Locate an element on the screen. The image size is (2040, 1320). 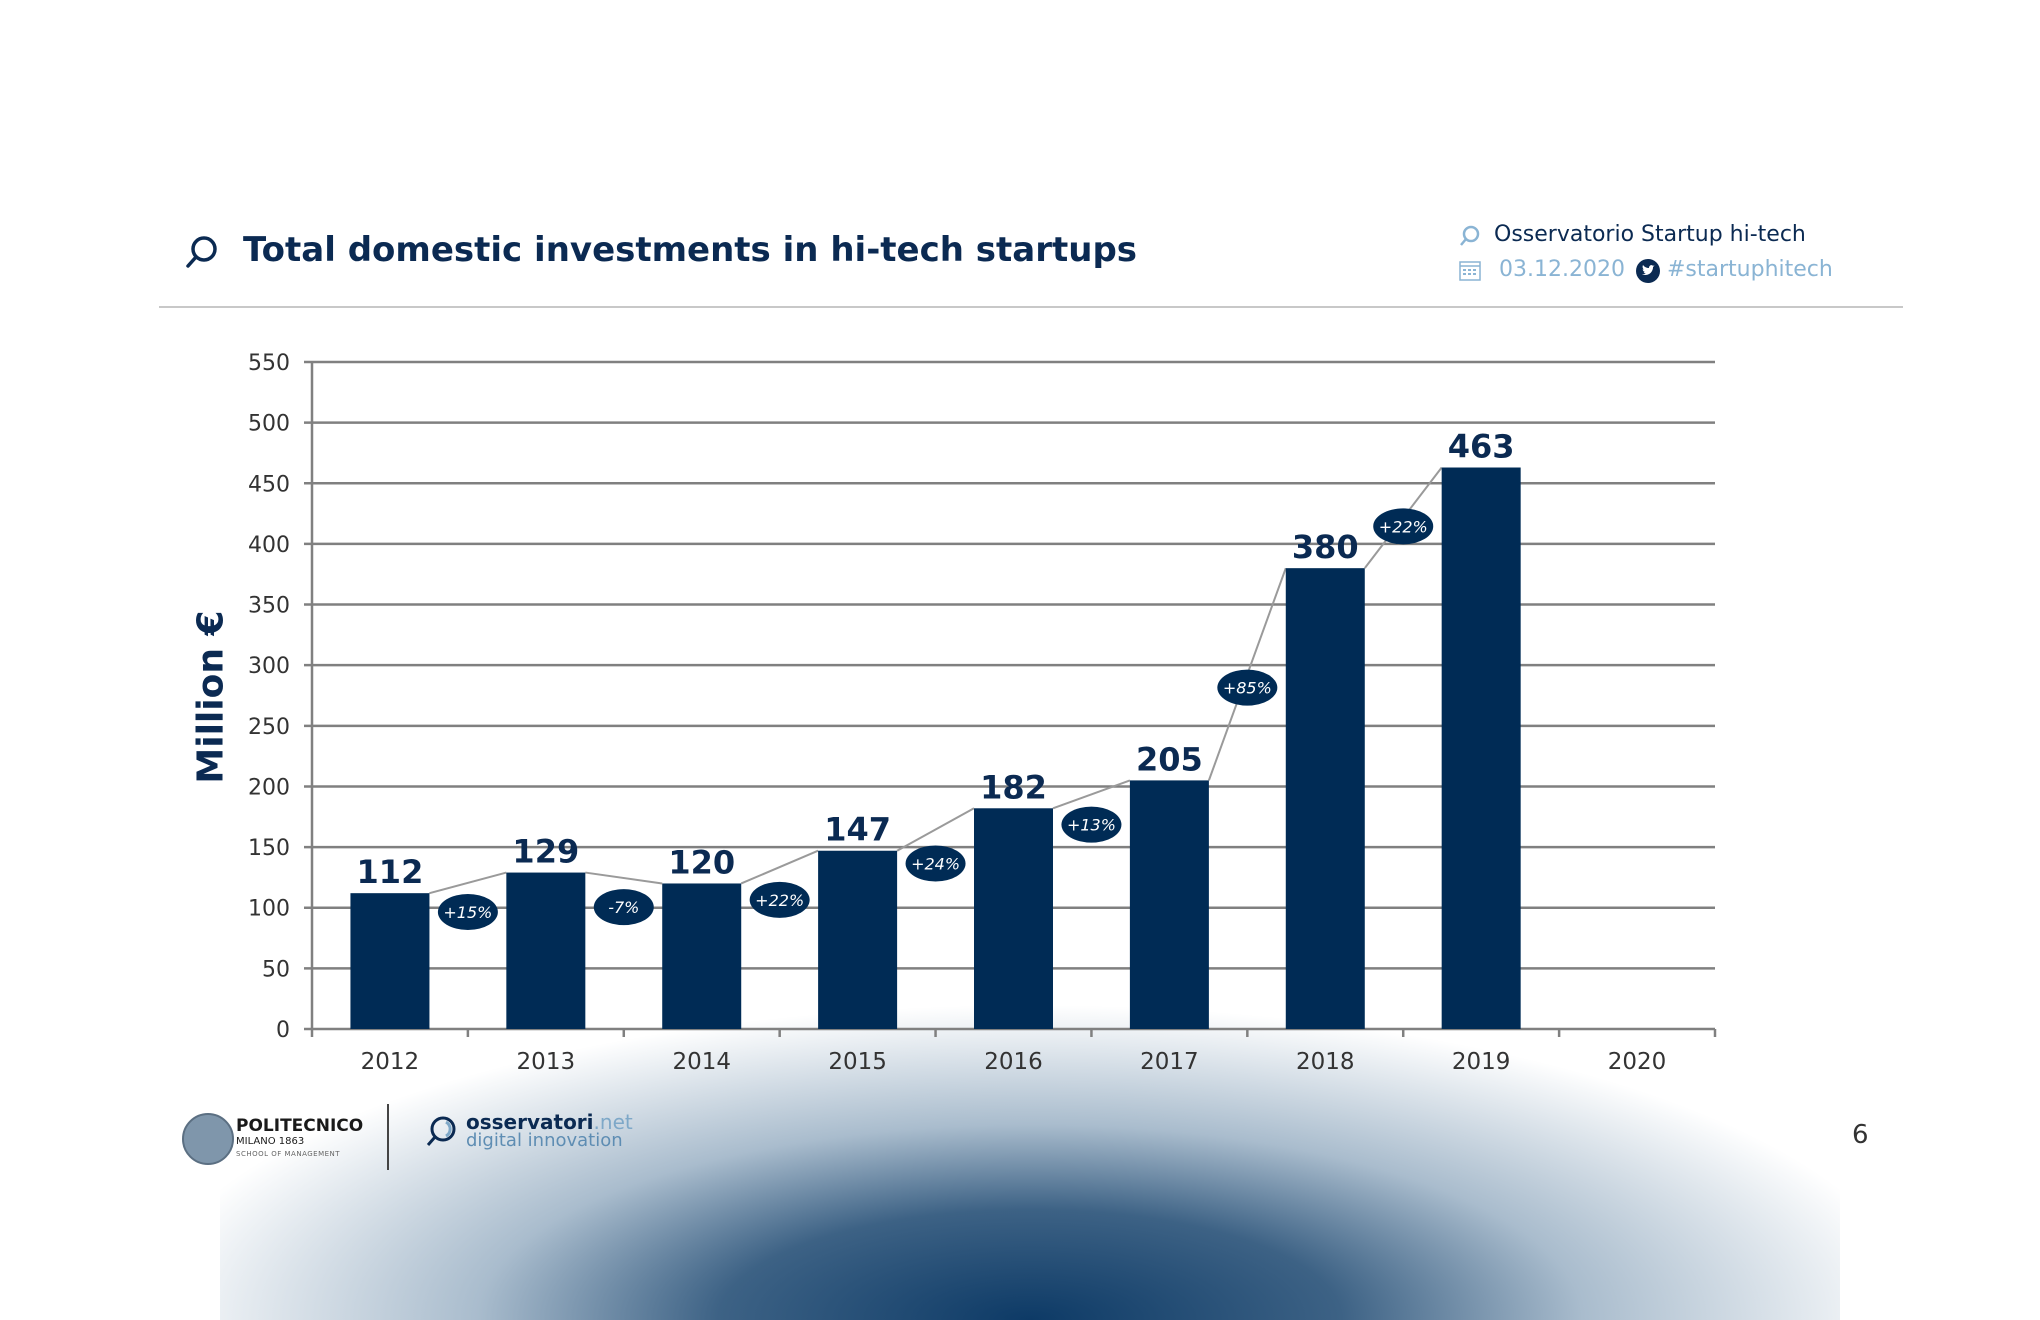
osservatori-domain: .net is located at coordinates (613, 1122).